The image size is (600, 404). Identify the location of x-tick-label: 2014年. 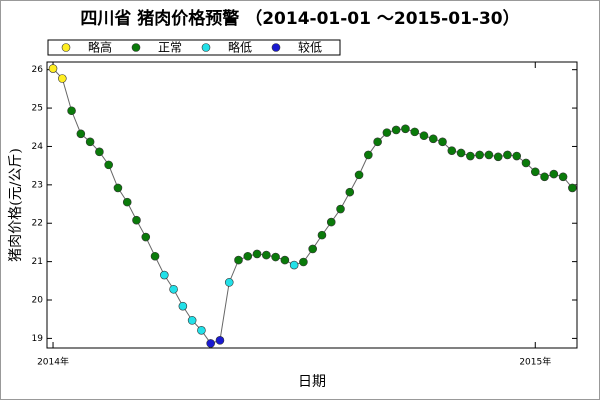
(53, 362).